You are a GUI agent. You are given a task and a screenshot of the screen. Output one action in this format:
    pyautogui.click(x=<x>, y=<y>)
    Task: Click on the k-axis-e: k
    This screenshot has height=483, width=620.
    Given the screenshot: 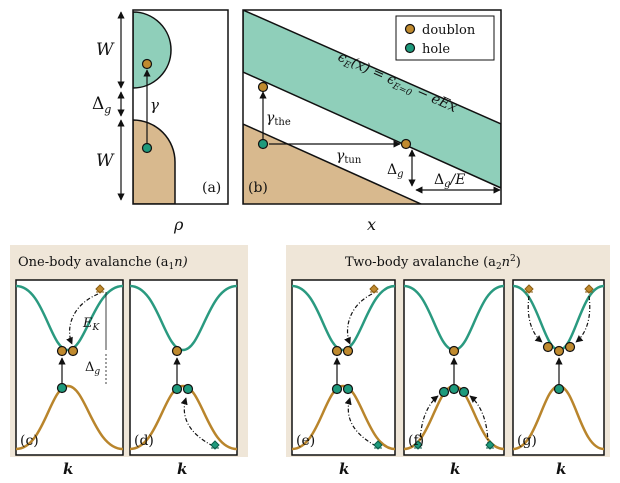 What is the action you would take?
    pyautogui.click(x=344, y=469)
    